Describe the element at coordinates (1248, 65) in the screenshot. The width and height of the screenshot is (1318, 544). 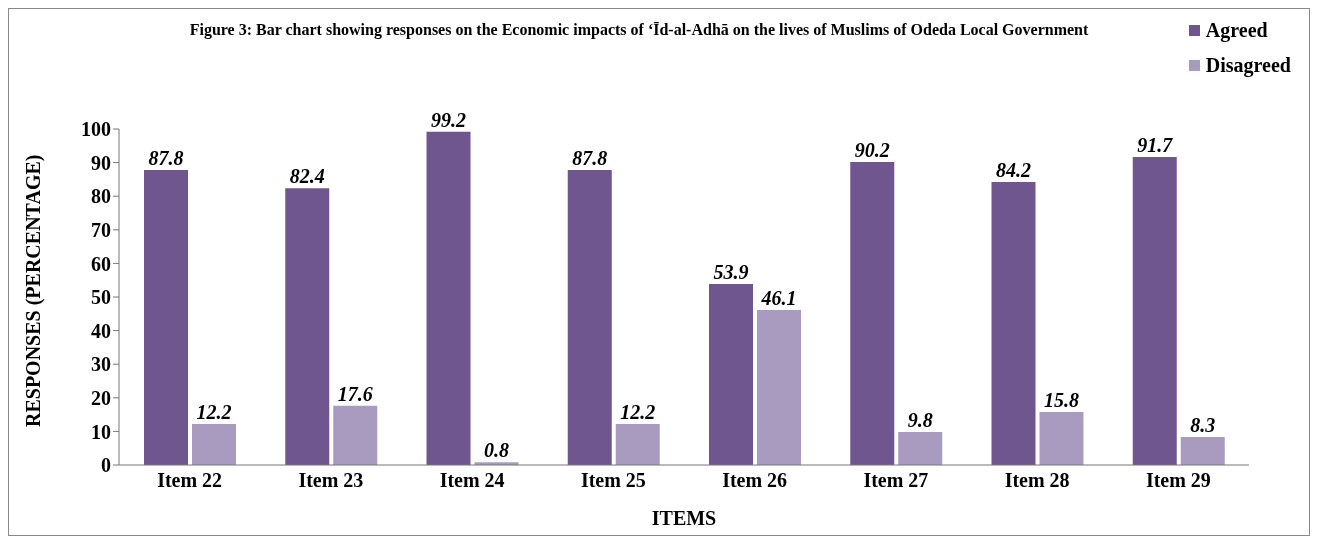
I see `legend-label: Disagreed` at that location.